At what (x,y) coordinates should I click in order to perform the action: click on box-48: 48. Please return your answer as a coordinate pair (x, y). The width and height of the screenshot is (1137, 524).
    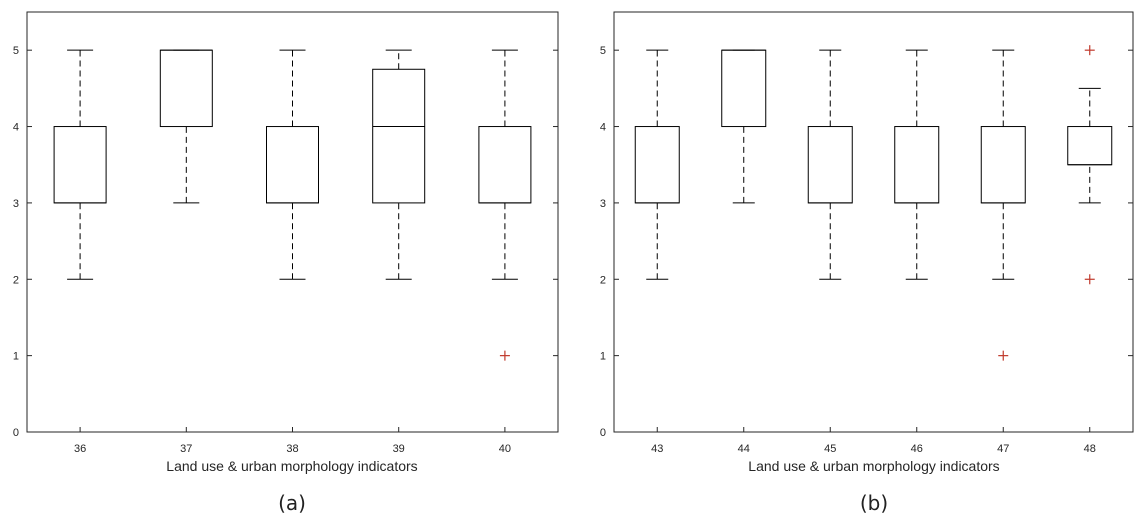
    Looking at the image, I should click on (1090, 250).